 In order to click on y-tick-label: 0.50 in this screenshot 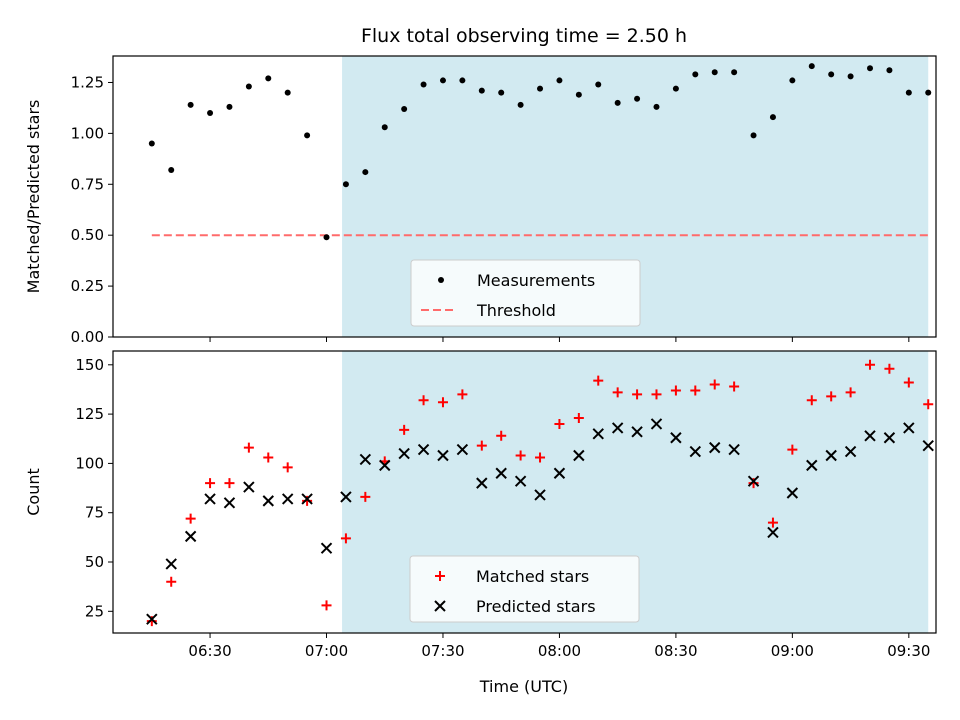, I will do `click(87, 235)`.